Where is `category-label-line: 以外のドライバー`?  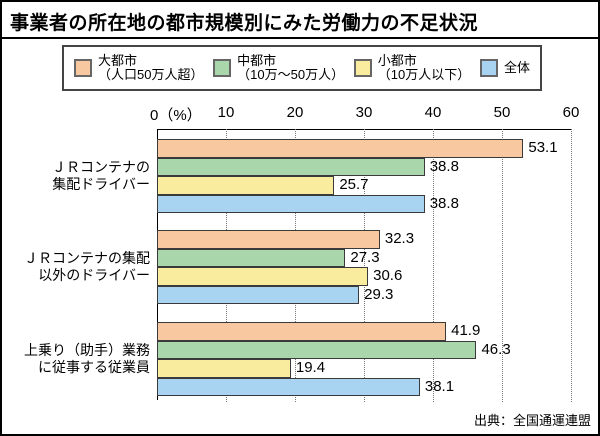
category-label-line: 以外のドライバー is located at coordinates (94, 275).